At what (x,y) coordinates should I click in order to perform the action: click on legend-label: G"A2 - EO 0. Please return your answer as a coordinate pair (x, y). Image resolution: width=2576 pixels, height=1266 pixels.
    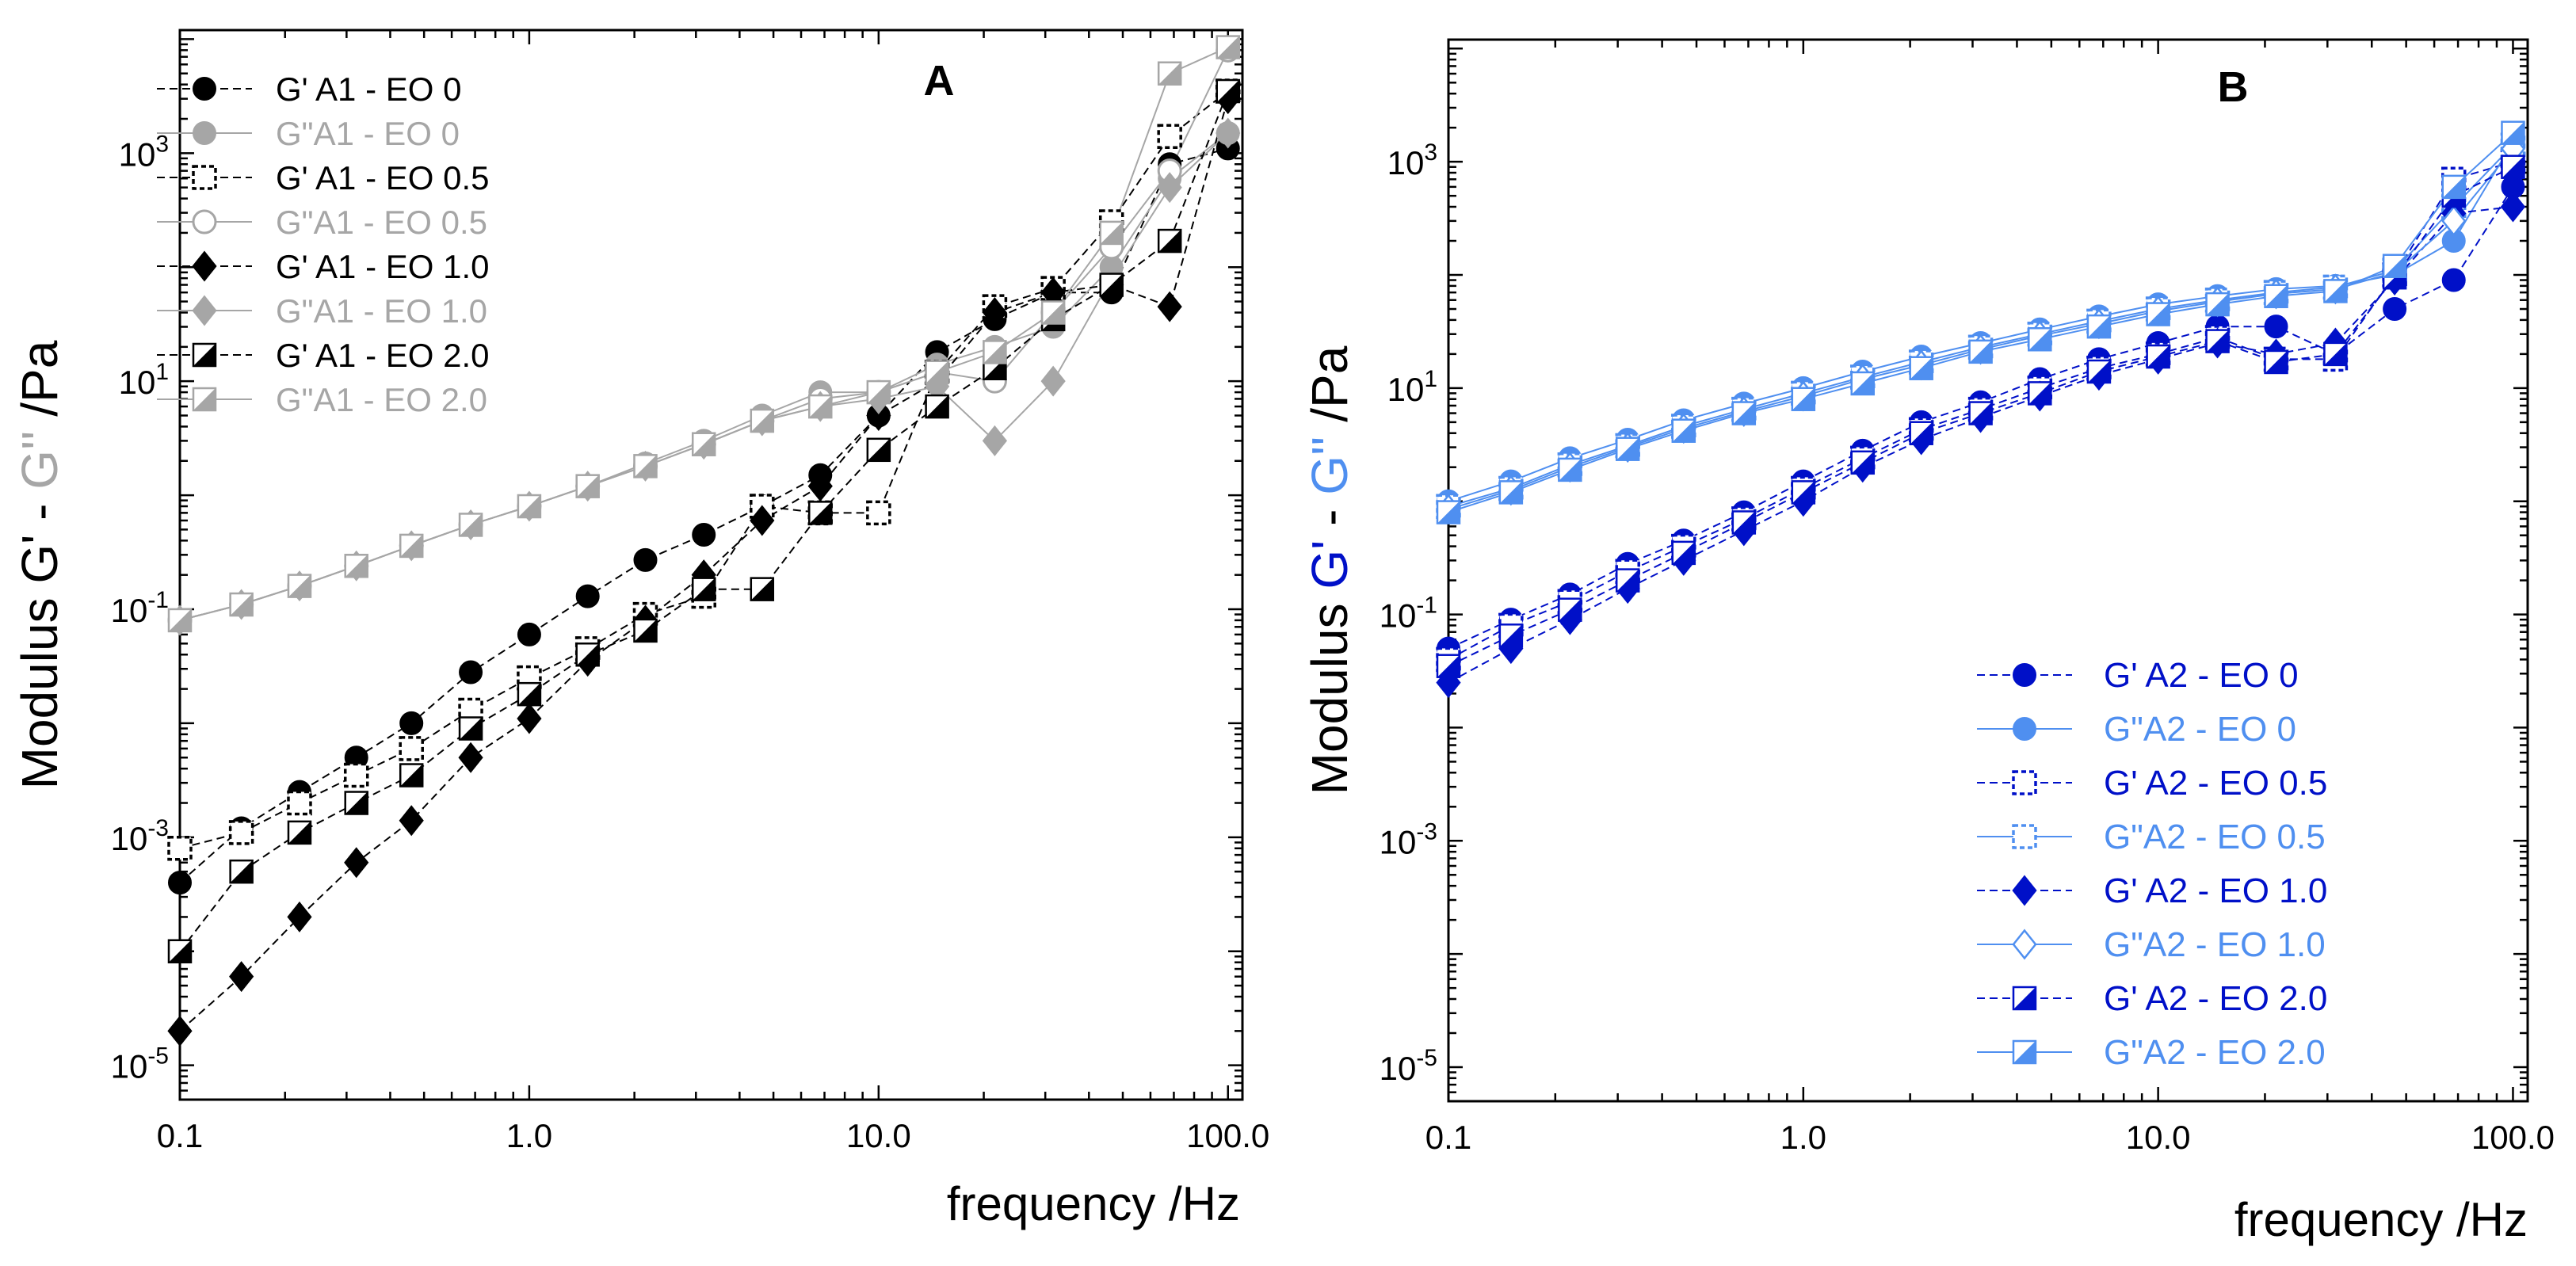
    Looking at the image, I should click on (2200, 729).